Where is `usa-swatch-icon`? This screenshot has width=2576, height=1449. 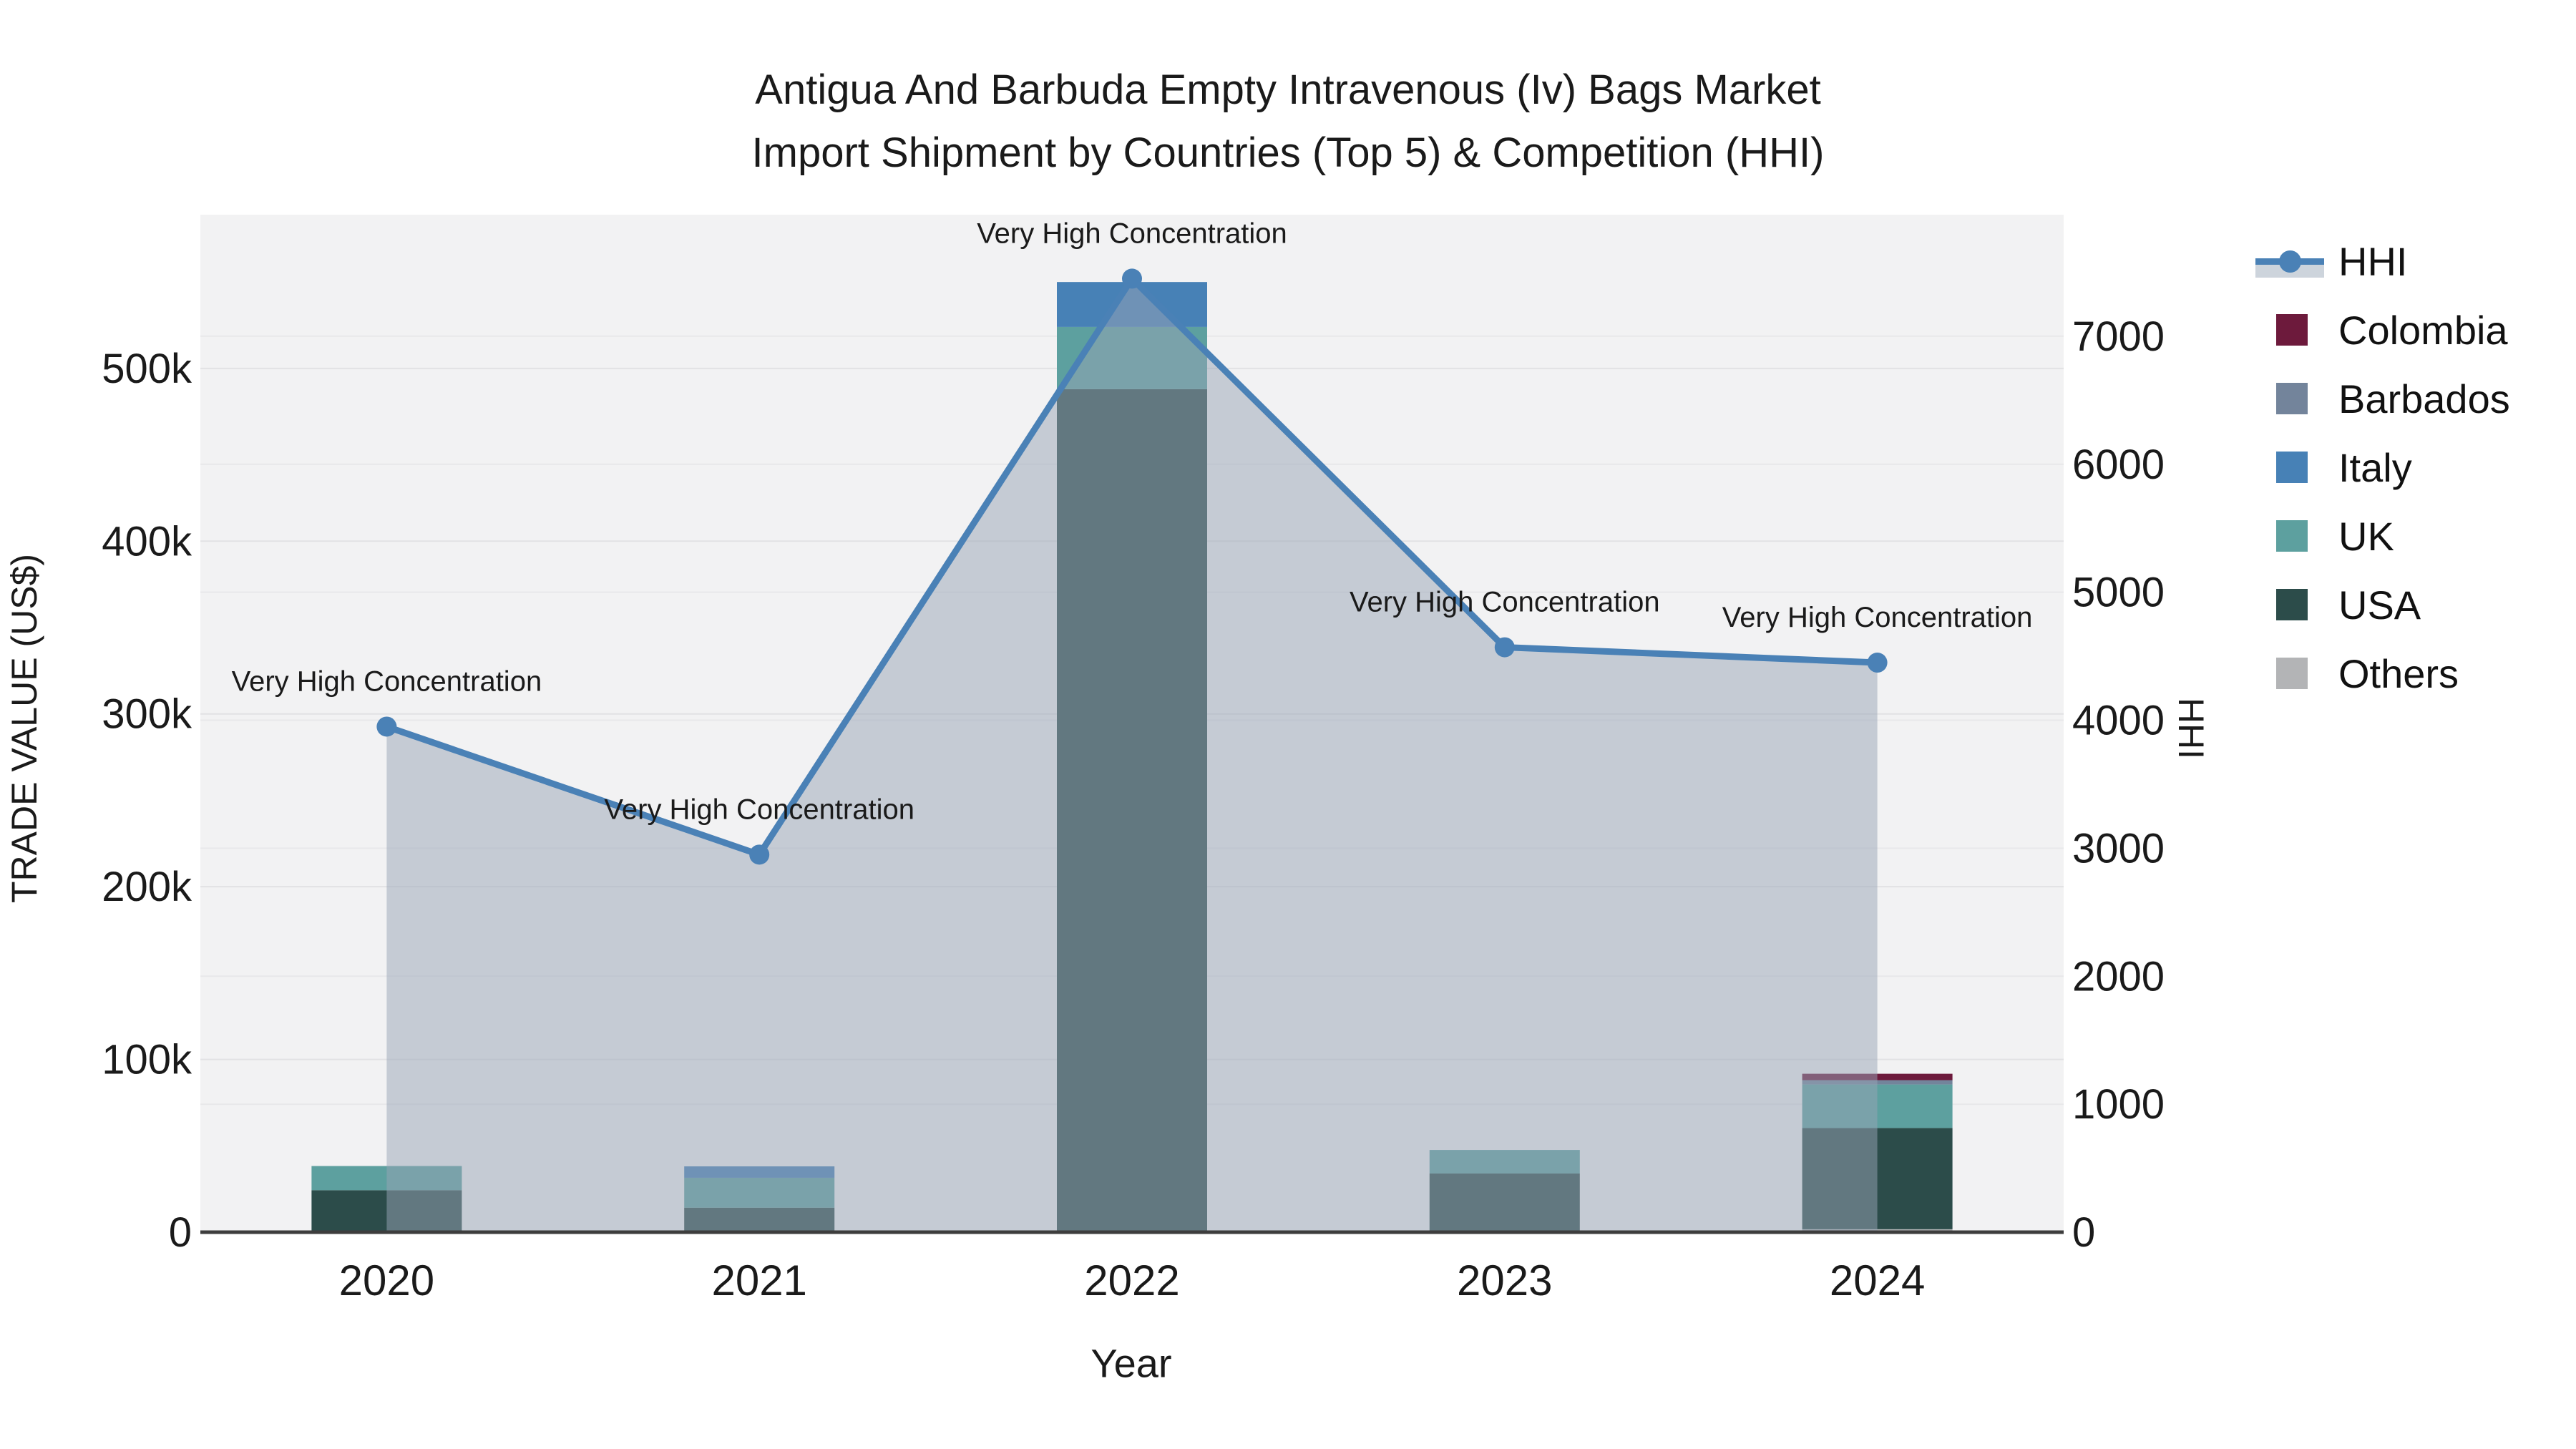 usa-swatch-icon is located at coordinates (2290, 604).